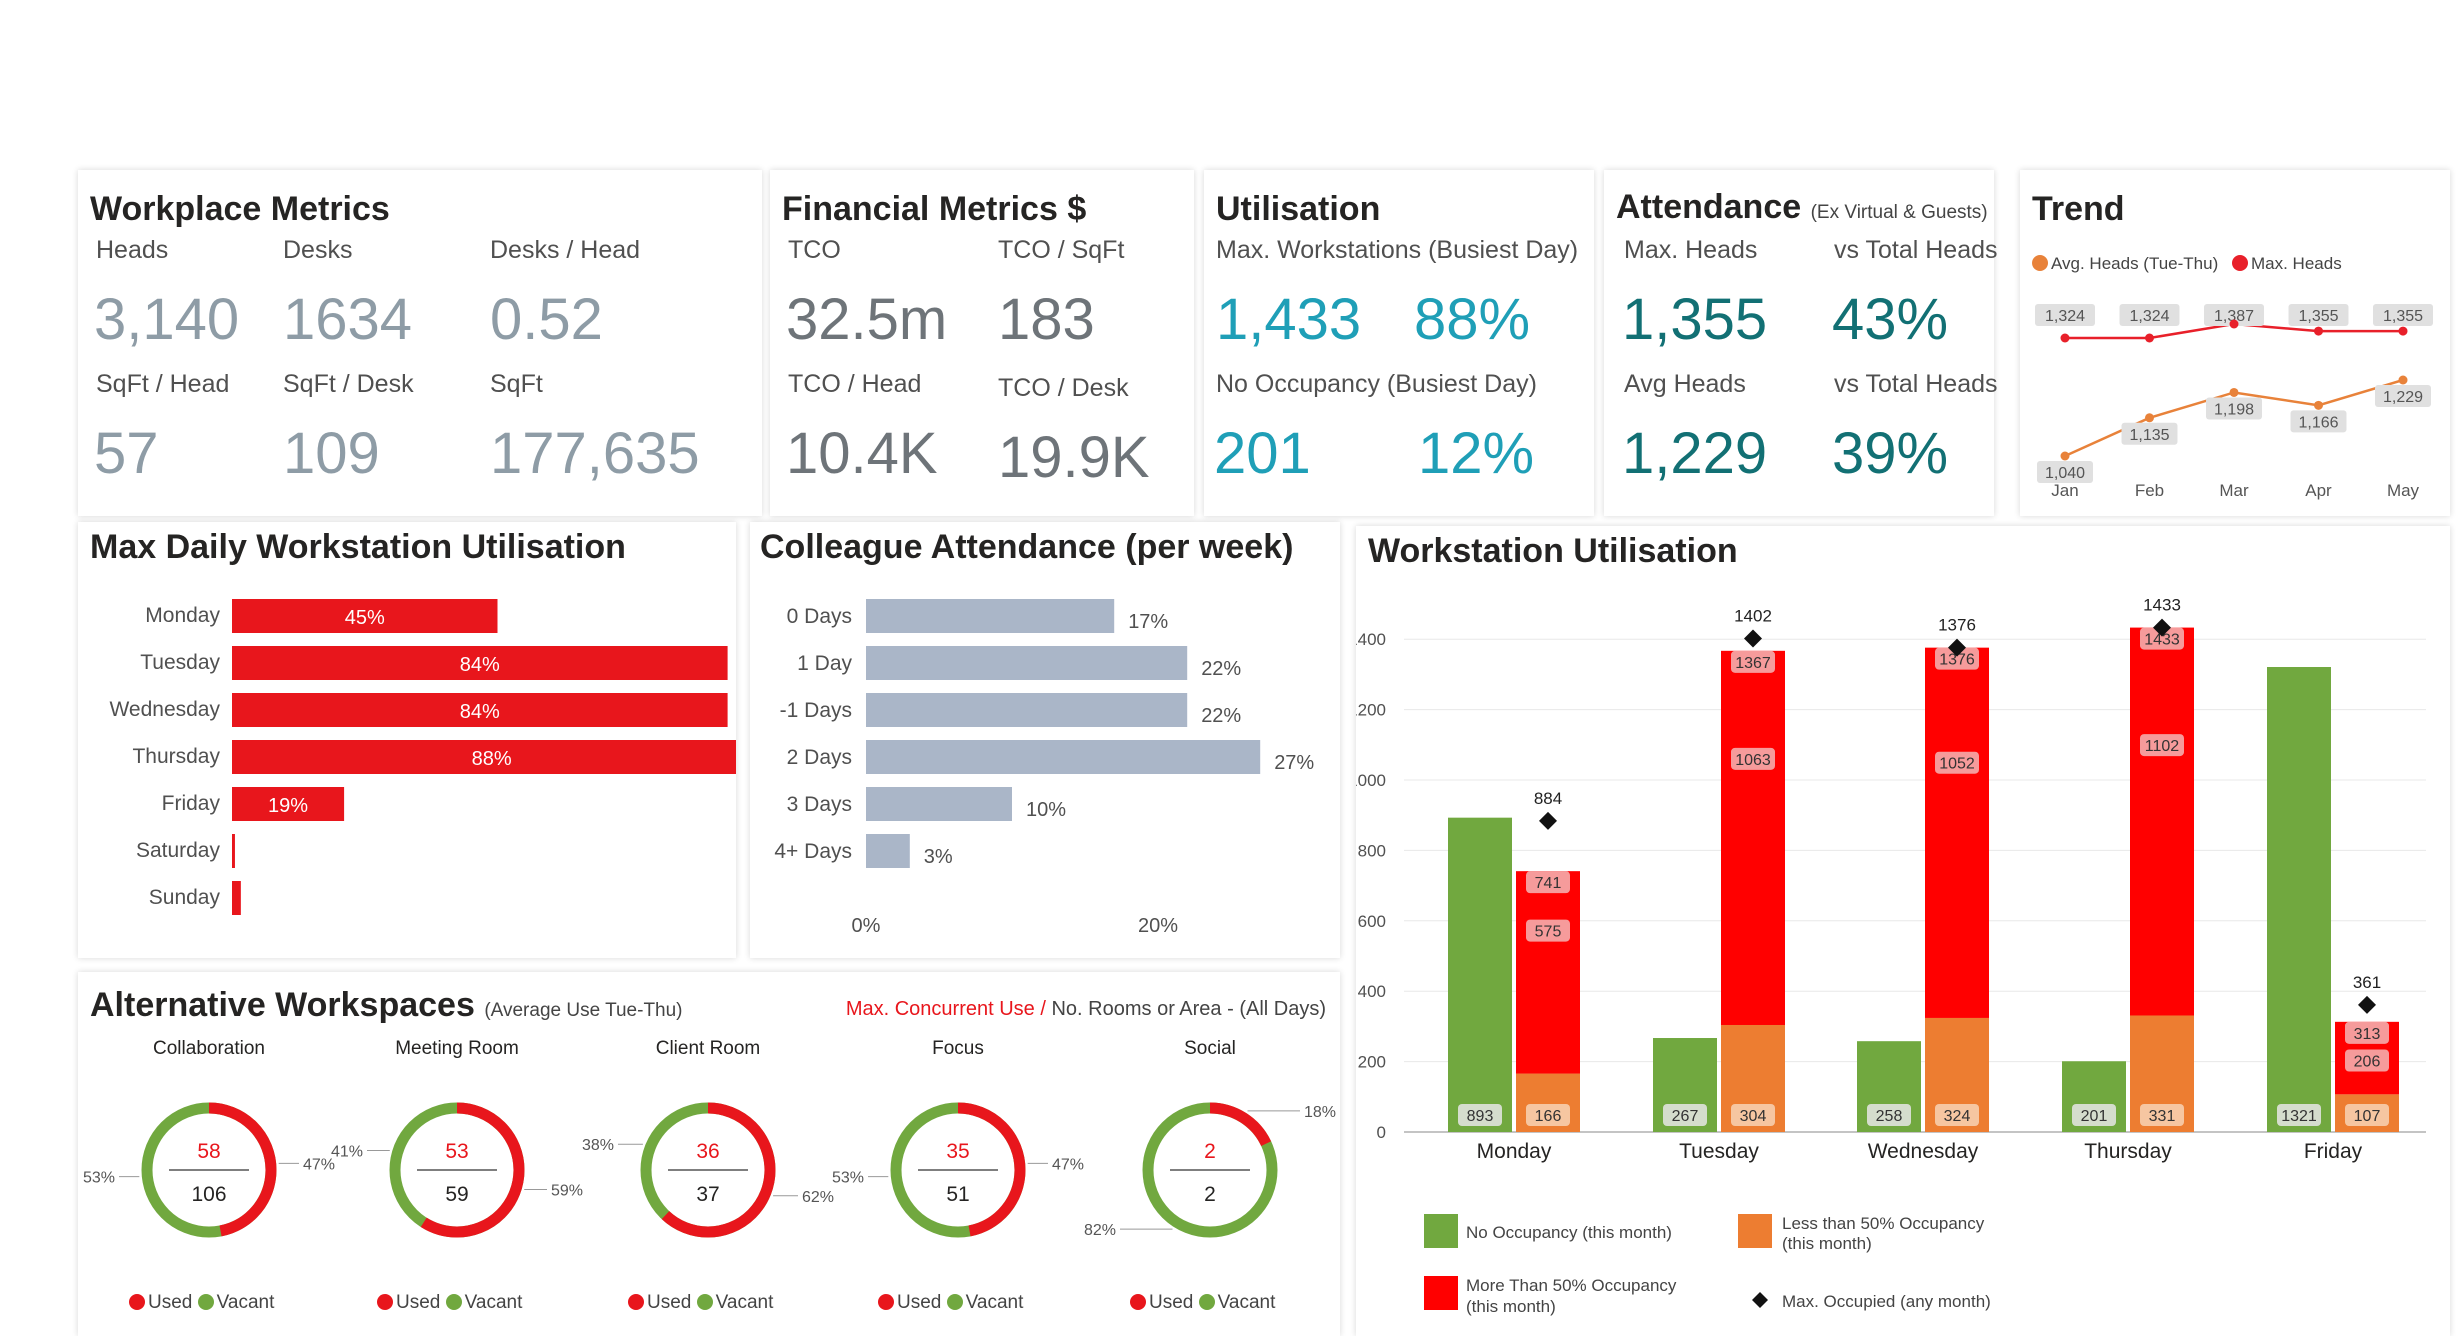 The height and width of the screenshot is (1336, 2460). What do you see at coordinates (1760, 1300) in the screenshot?
I see `ws-legend-diamond` at bounding box center [1760, 1300].